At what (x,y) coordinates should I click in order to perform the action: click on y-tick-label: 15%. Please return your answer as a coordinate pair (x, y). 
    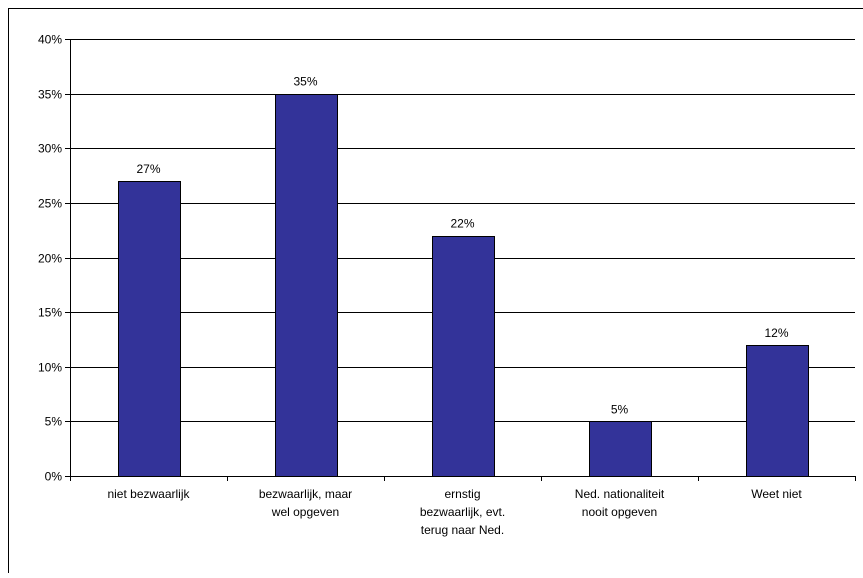
    Looking at the image, I should click on (50, 313).